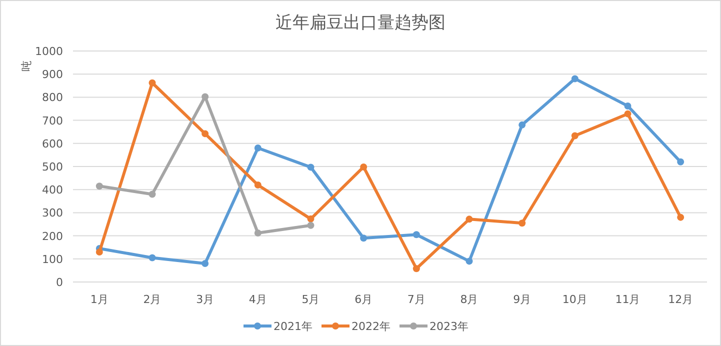  I want to click on x-tick-label: 11月, so click(627, 299).